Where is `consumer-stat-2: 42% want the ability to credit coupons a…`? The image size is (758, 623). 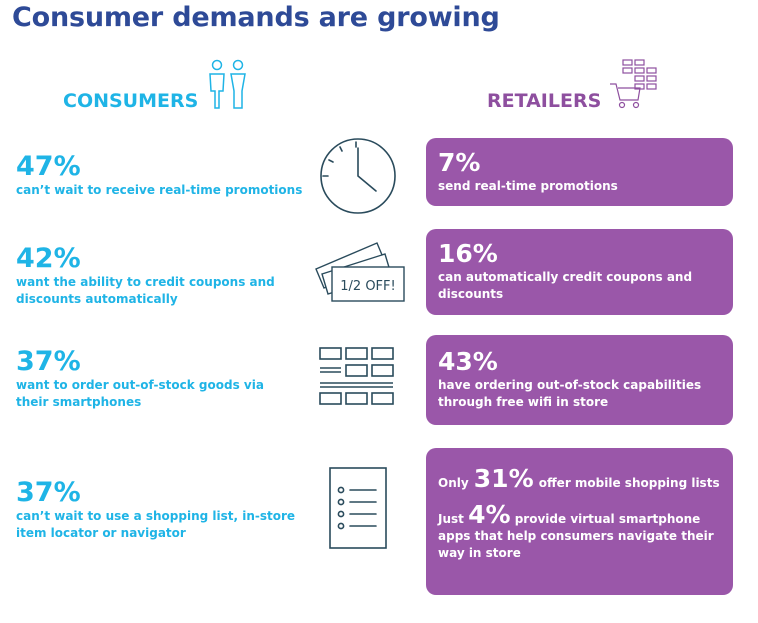
consumer-stat-2: 42% want the ability to credit coupons a… is located at coordinates (153, 276).